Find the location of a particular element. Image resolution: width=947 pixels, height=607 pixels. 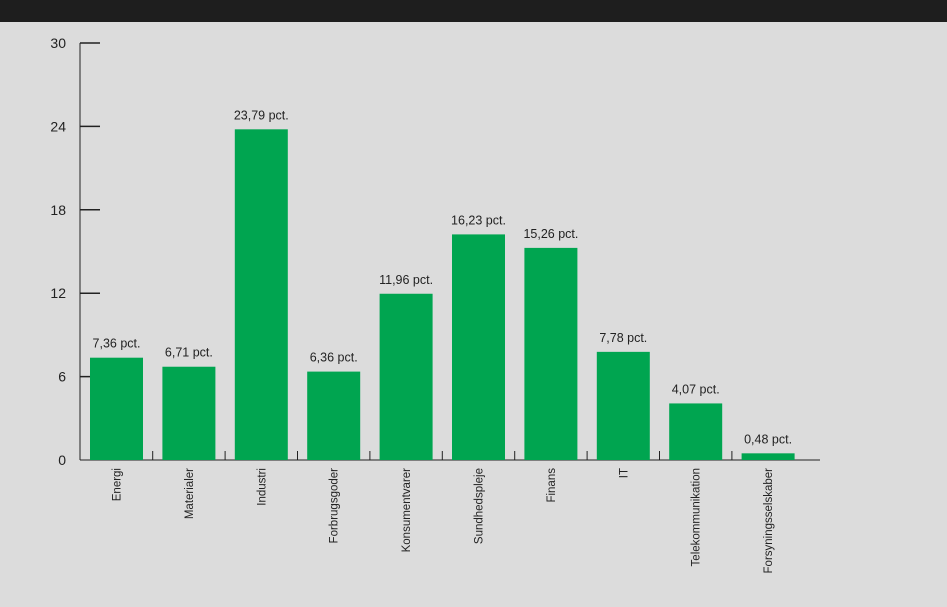

data-label: 0,48 pct. is located at coordinates (768, 439).